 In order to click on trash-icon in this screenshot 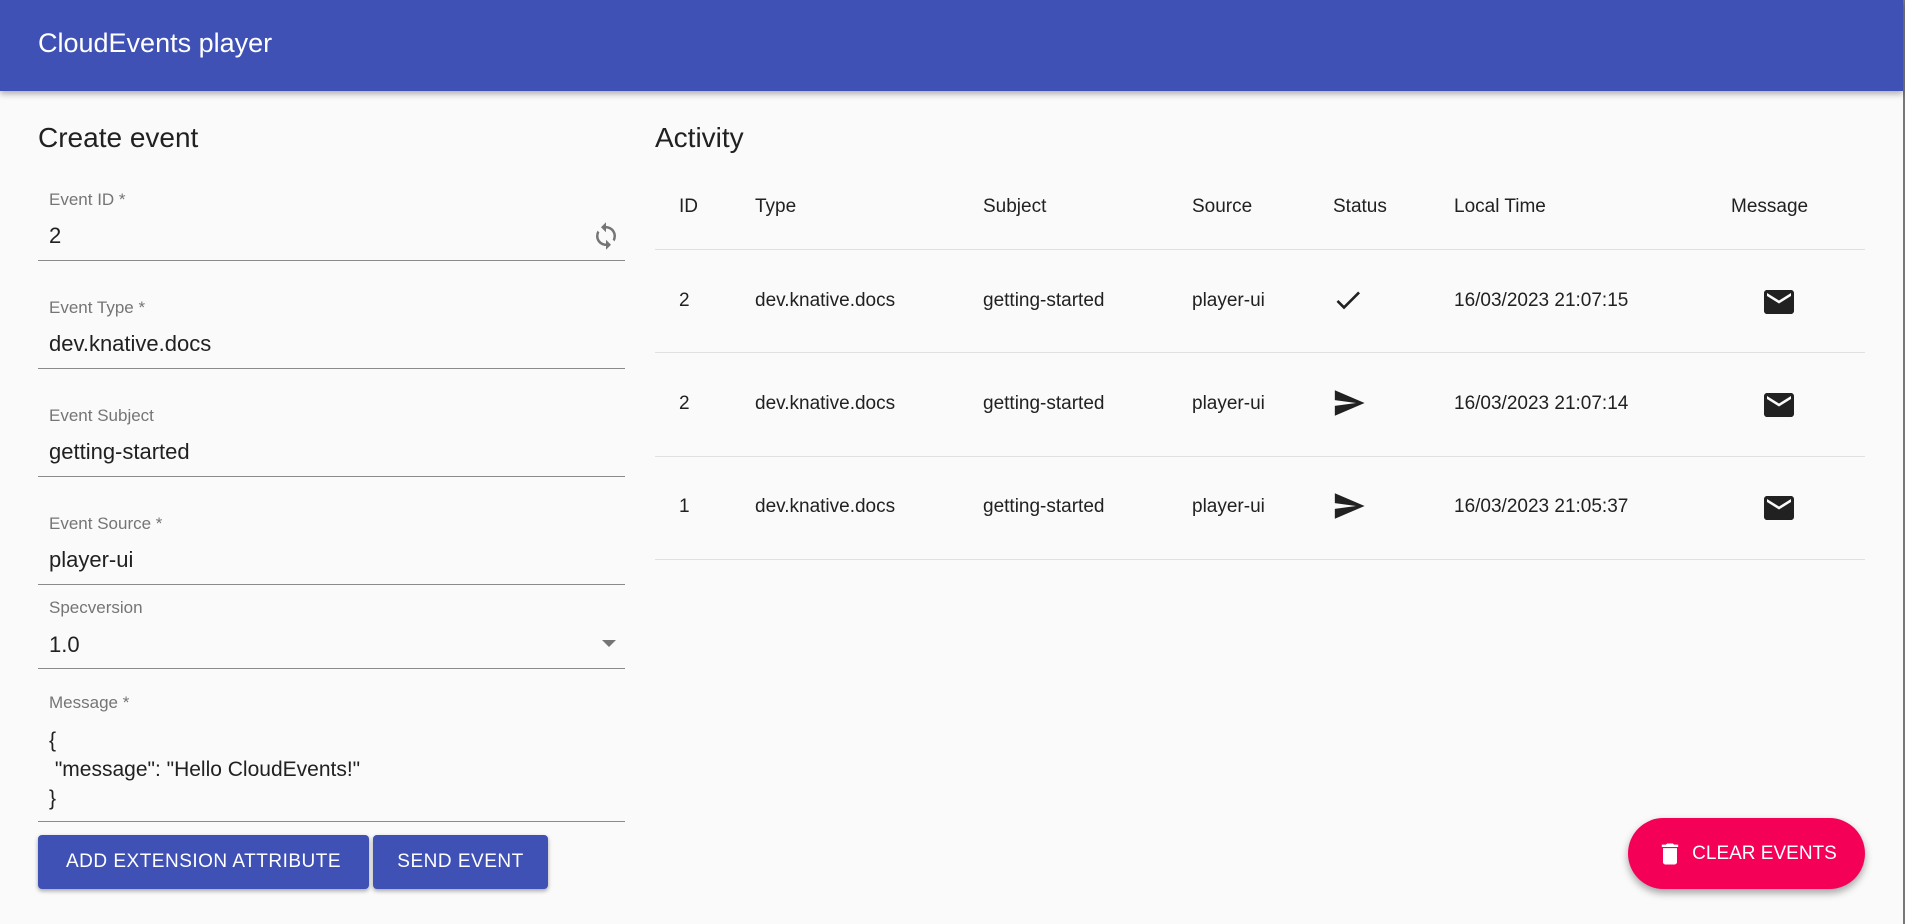, I will do `click(1670, 853)`.